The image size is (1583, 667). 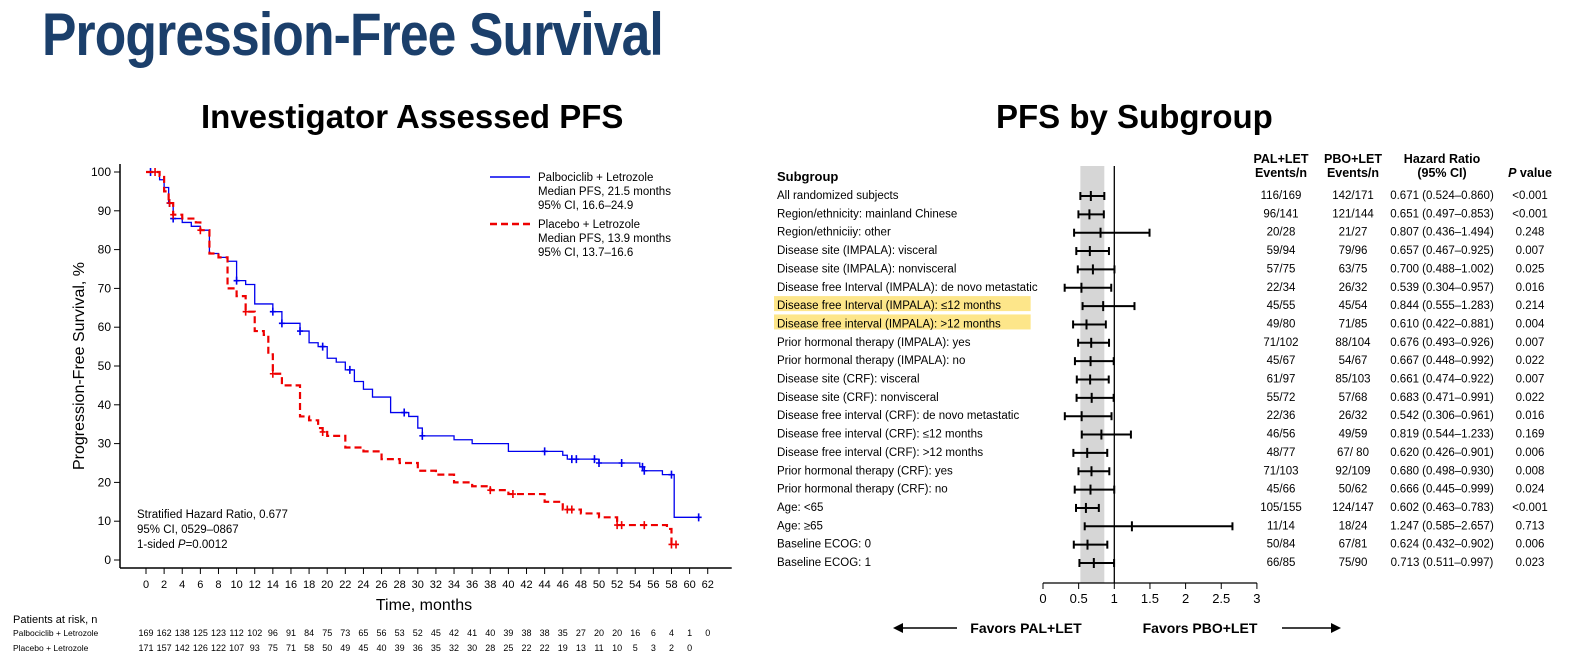 I want to click on at-risk-value: 125, so click(x=200, y=633).